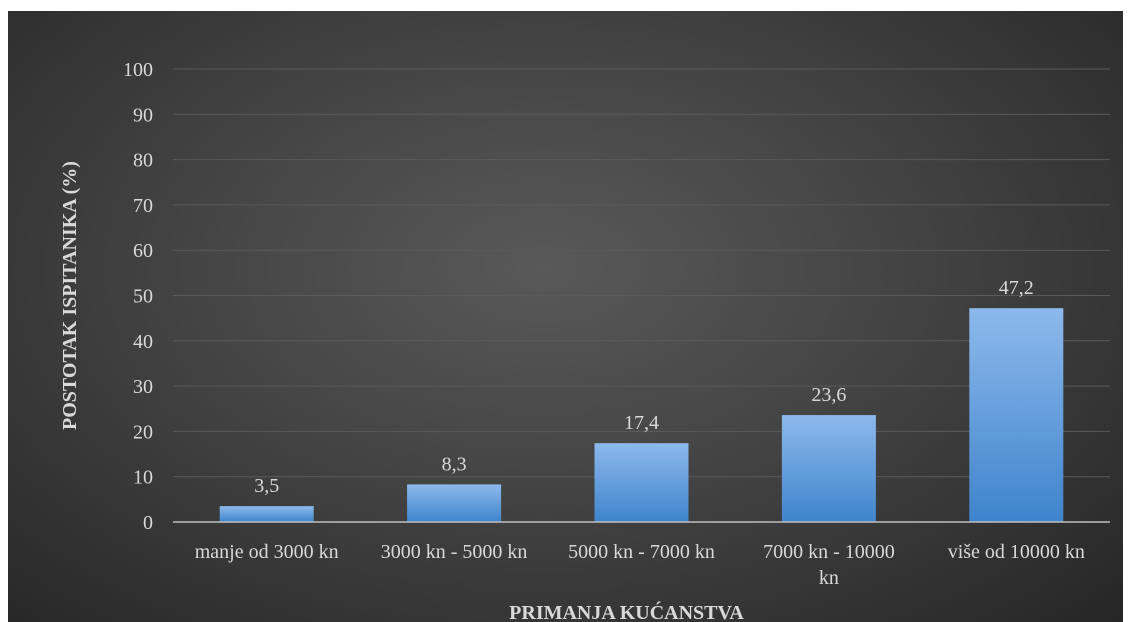 Image resolution: width=1131 pixels, height=622 pixels. I want to click on x-tick-label: 7000 kn - 10000 kn, so click(829, 565).